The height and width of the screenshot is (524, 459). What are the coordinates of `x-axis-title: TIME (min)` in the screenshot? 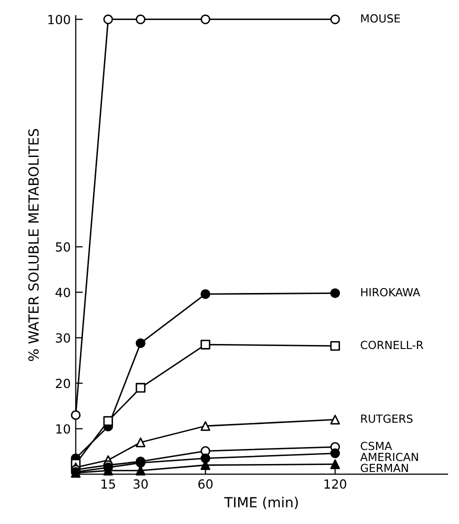 It's located at (261, 503).